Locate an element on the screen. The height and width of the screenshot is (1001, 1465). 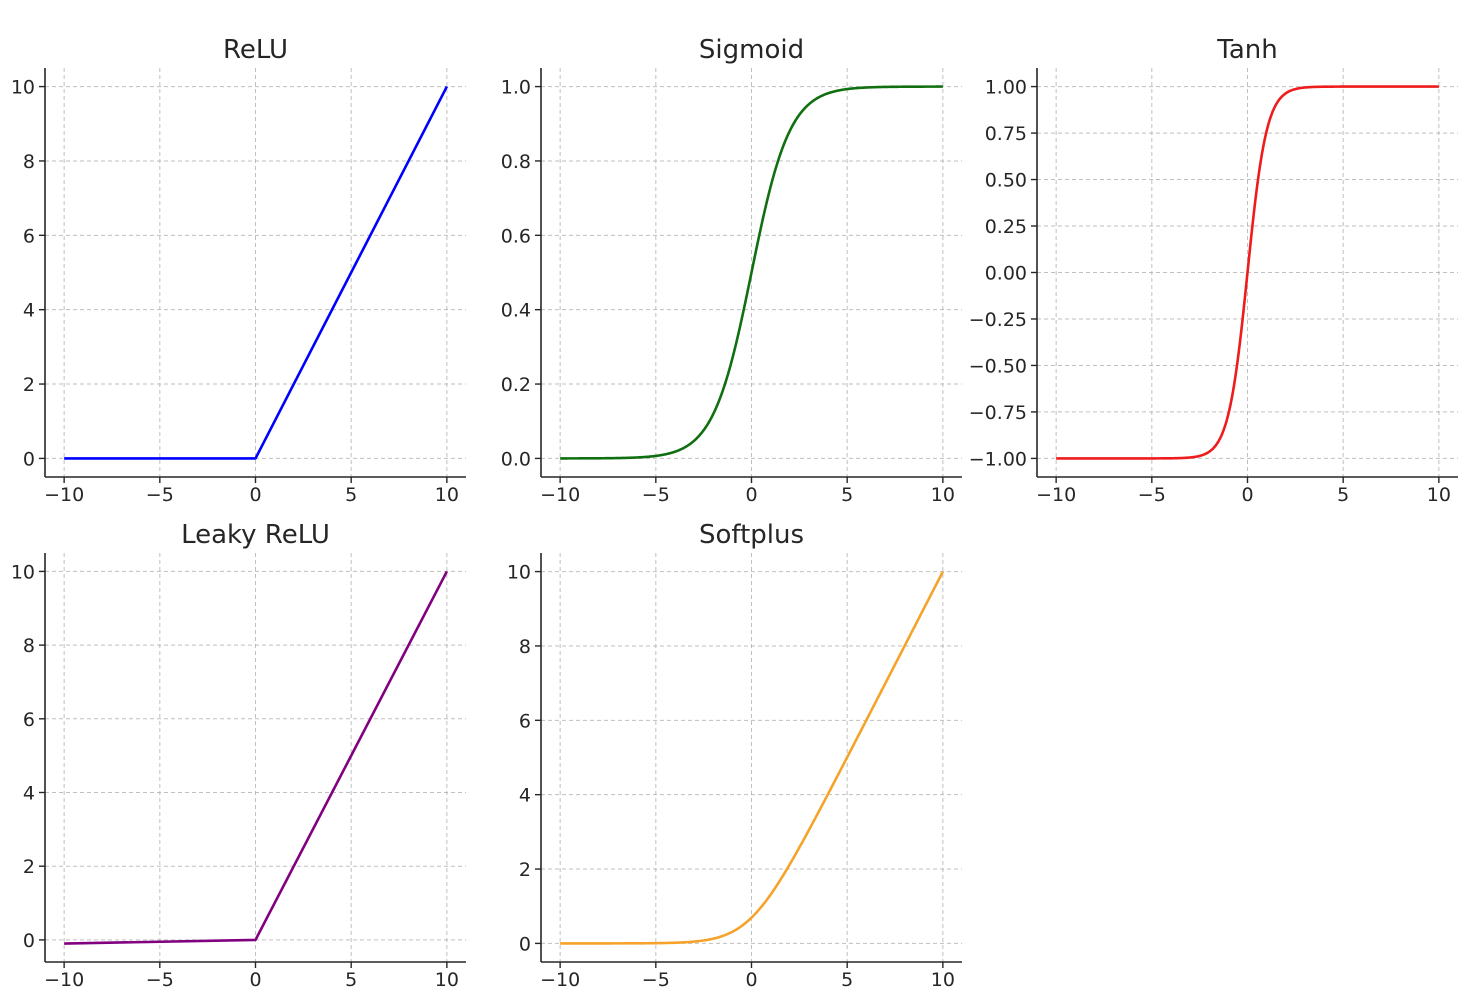
relu-y-tick-label: 2 is located at coordinates (29, 385).